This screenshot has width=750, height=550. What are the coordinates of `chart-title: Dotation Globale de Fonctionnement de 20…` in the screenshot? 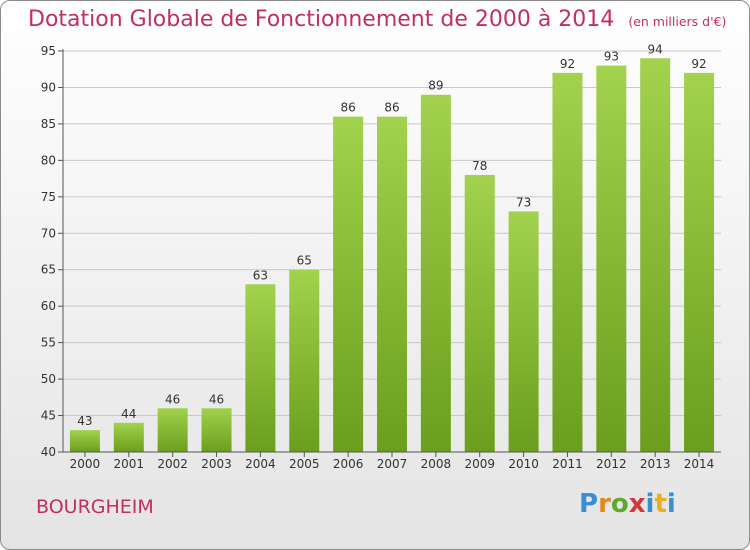 It's located at (377, 19).